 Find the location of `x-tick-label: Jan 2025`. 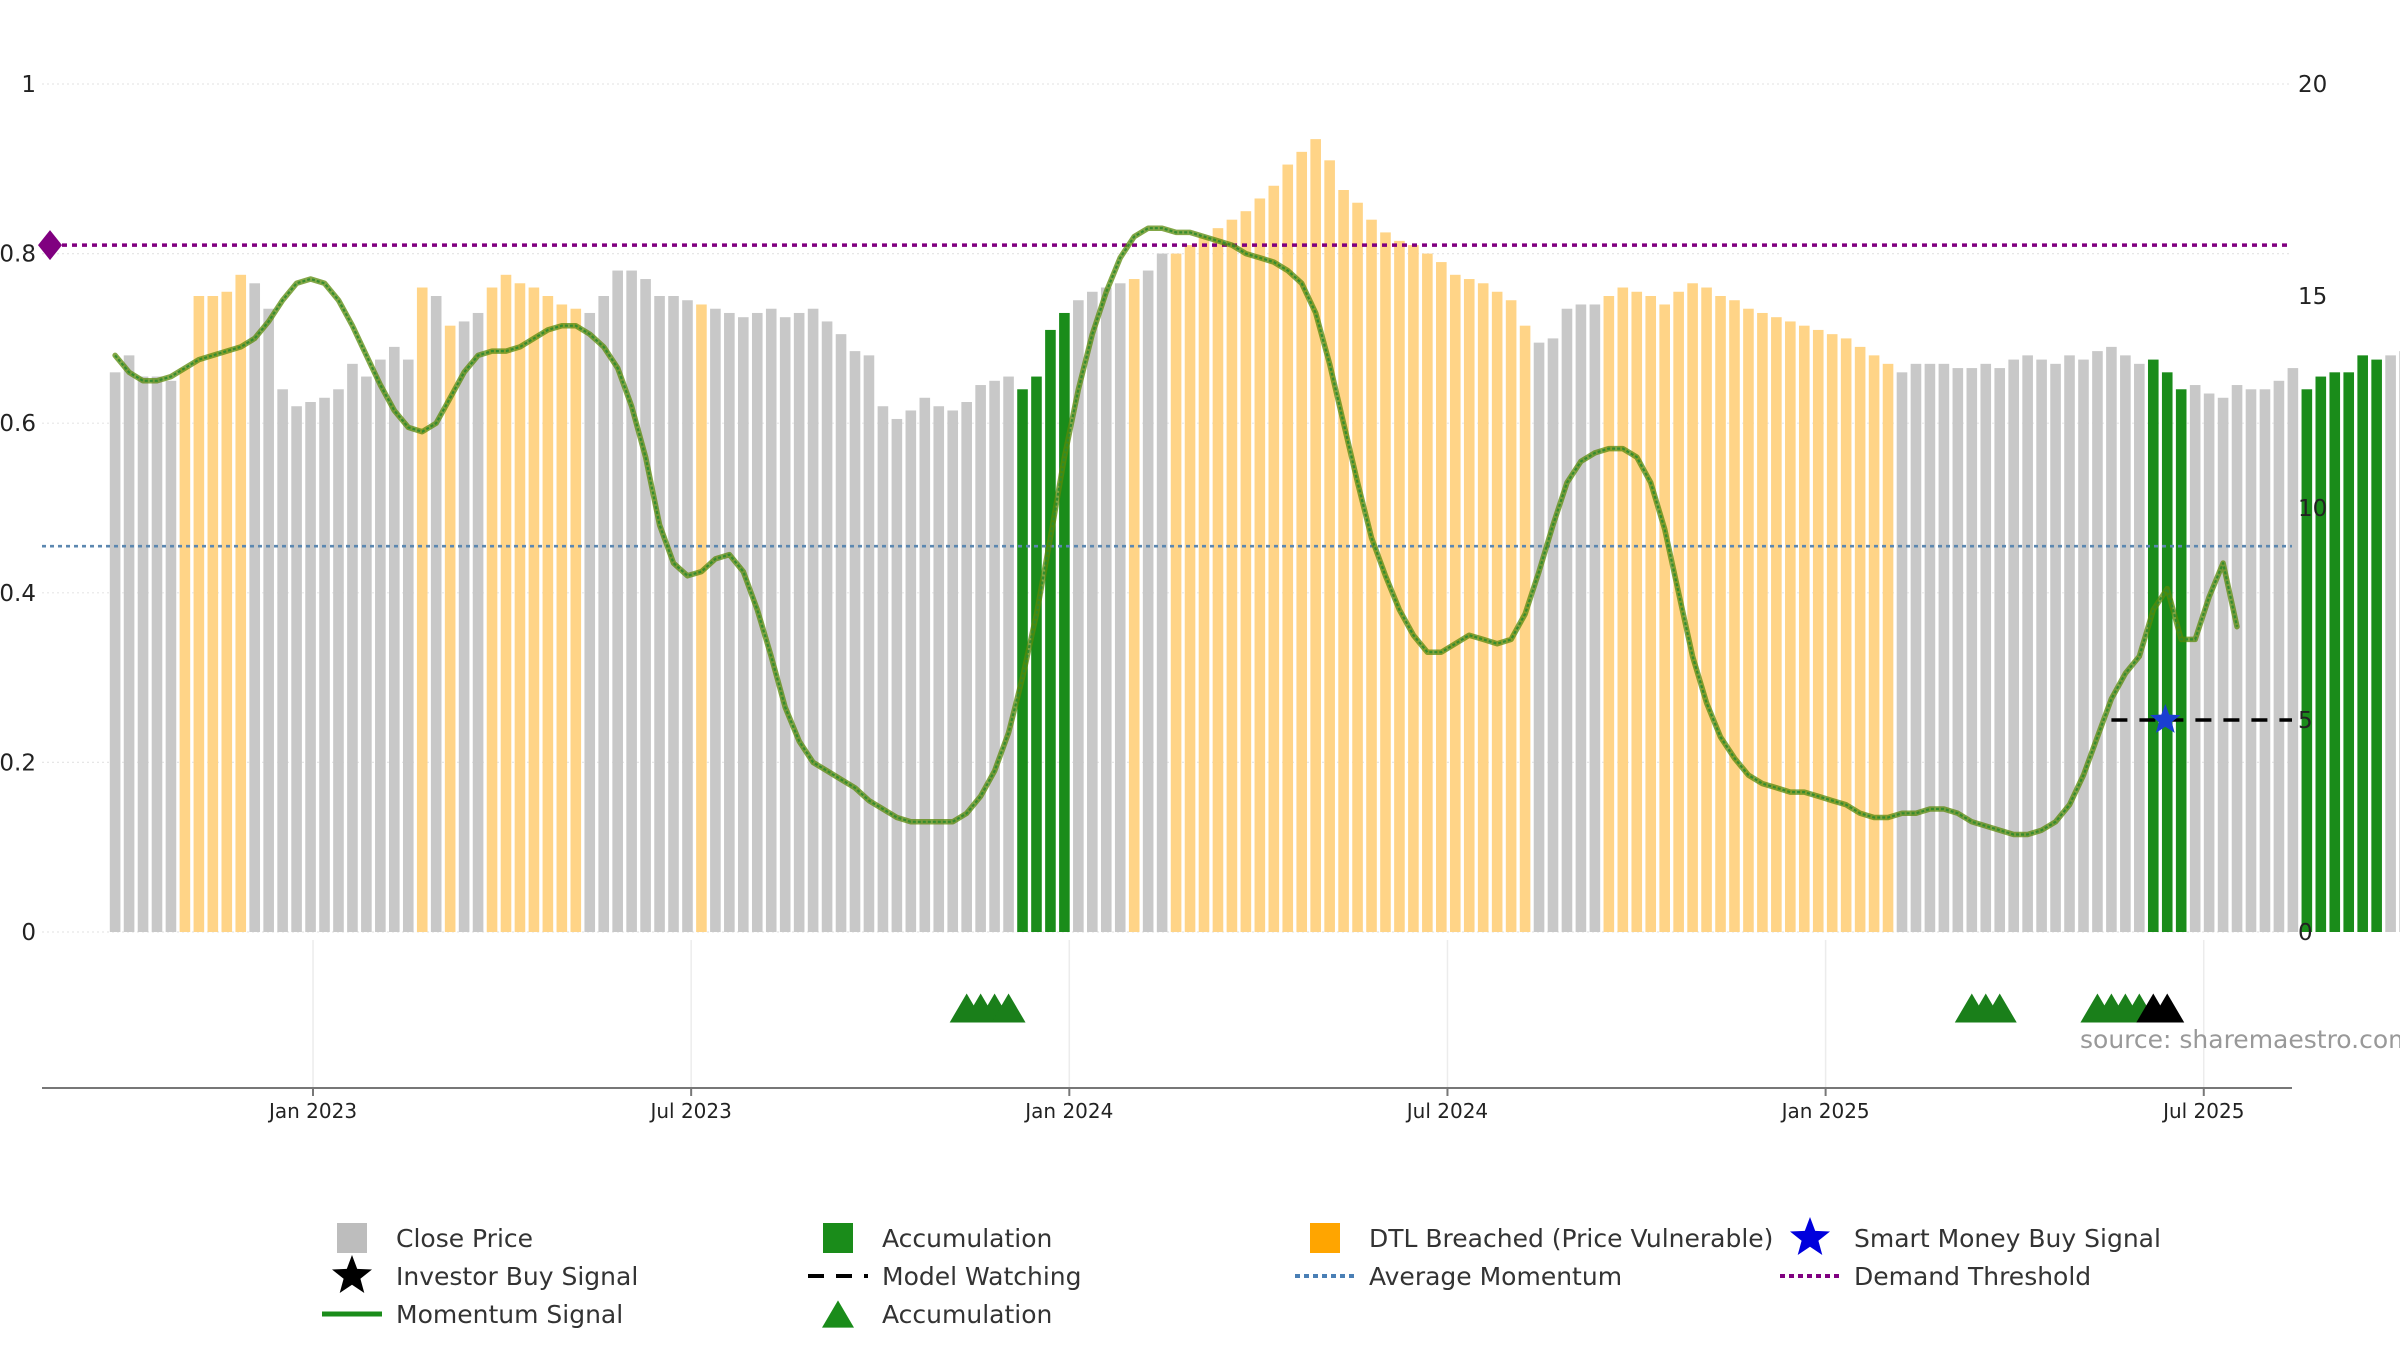

x-tick-label: Jan 2025 is located at coordinates (1825, 1111).